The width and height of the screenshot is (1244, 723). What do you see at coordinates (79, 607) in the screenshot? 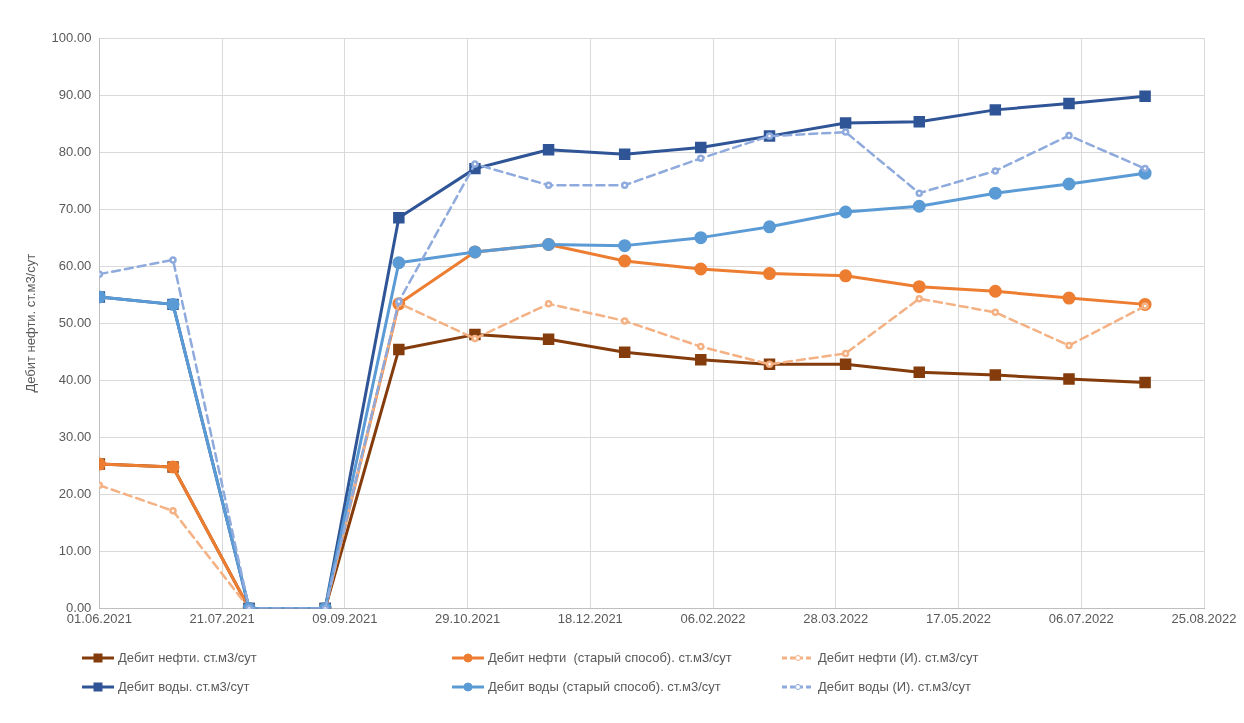
I see `y-tick-label: 0.00` at bounding box center [79, 607].